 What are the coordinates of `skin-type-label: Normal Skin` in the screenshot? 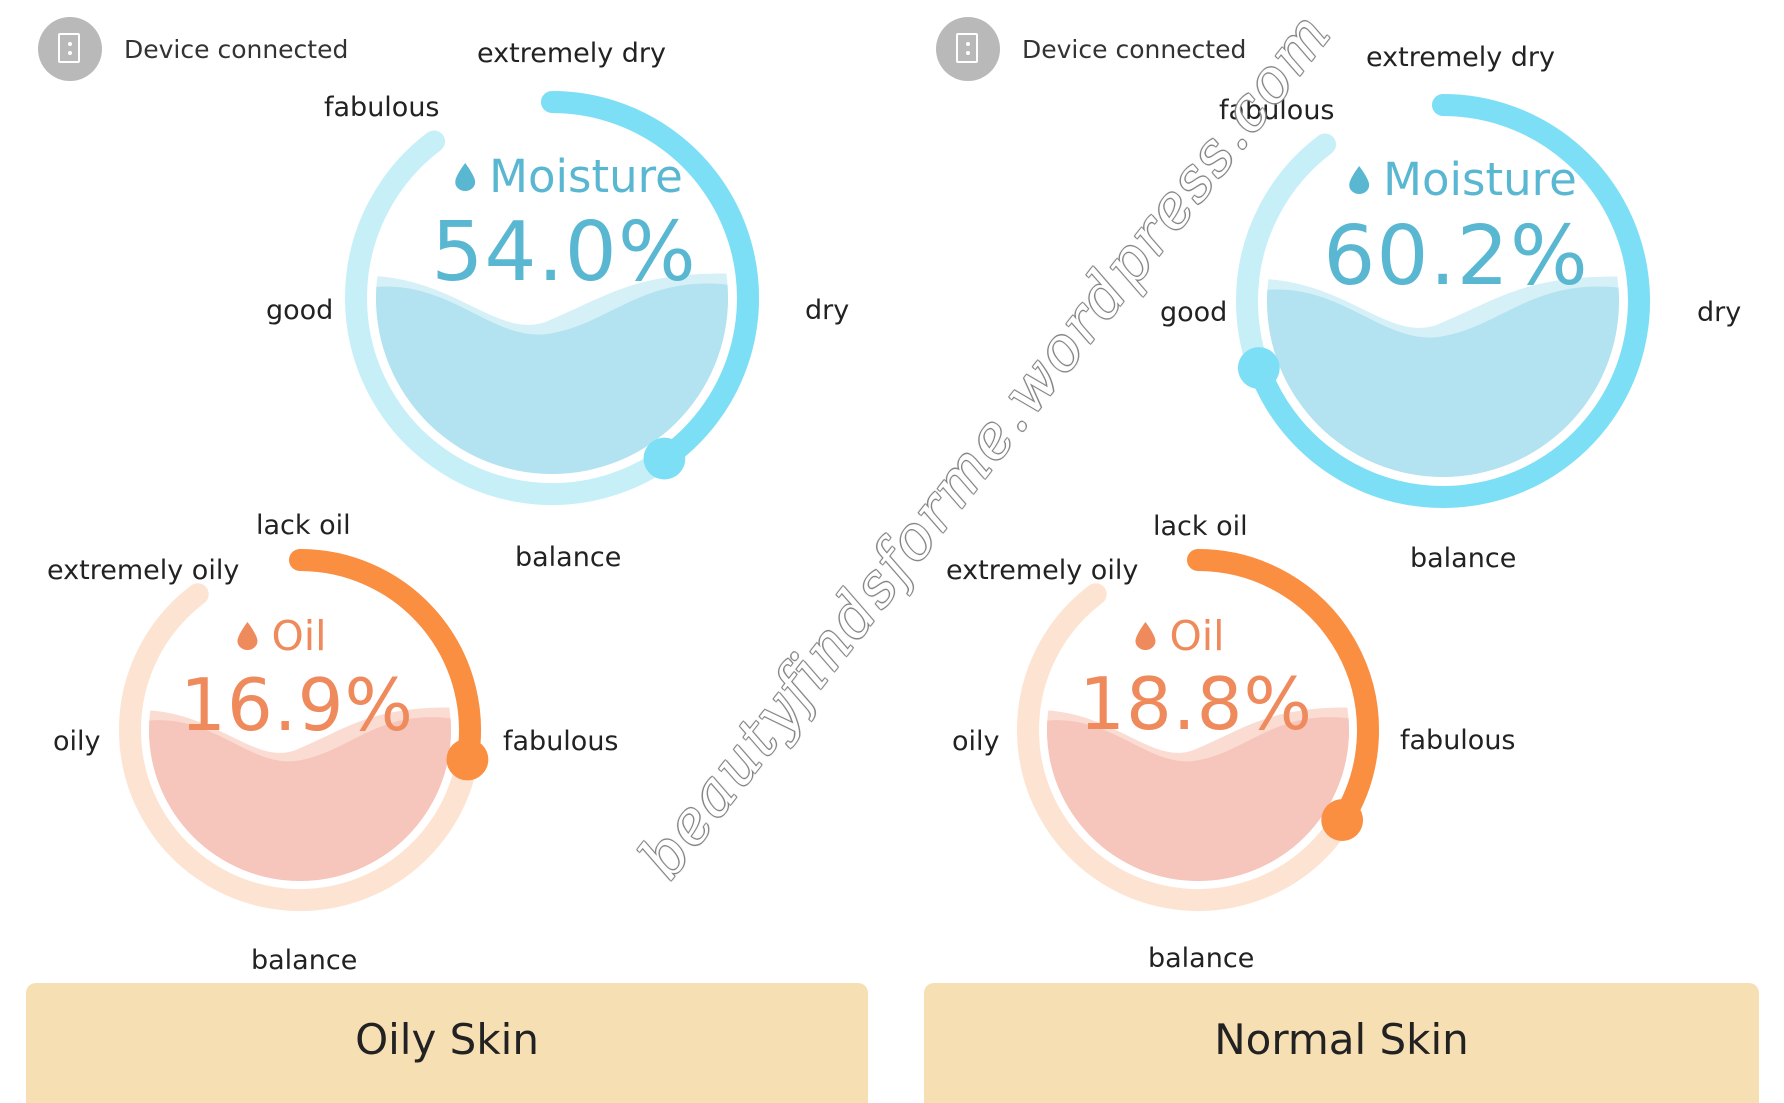 It's located at (1341, 1039).